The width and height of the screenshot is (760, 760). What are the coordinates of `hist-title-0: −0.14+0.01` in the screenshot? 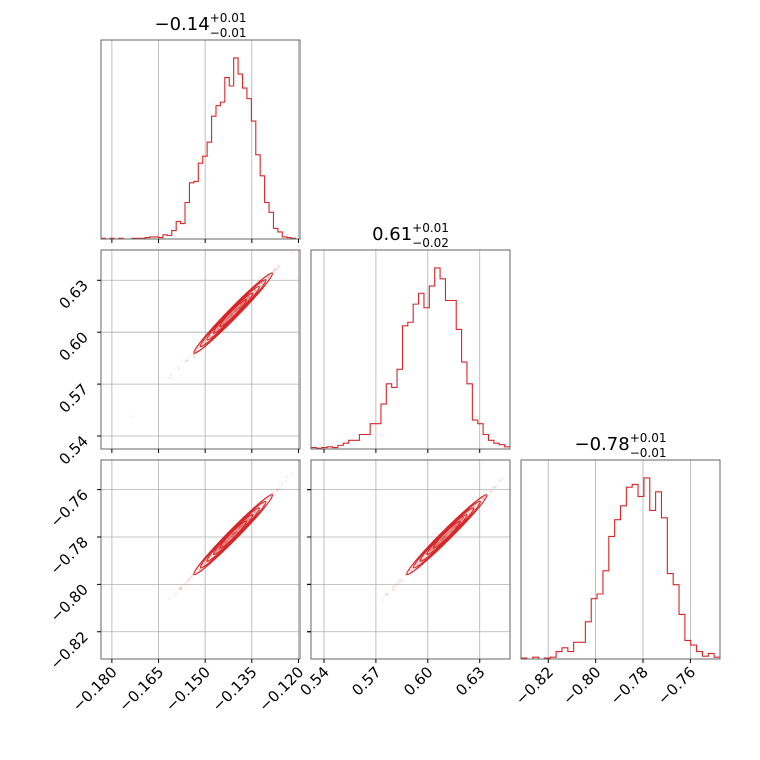 It's located at (201, 23).